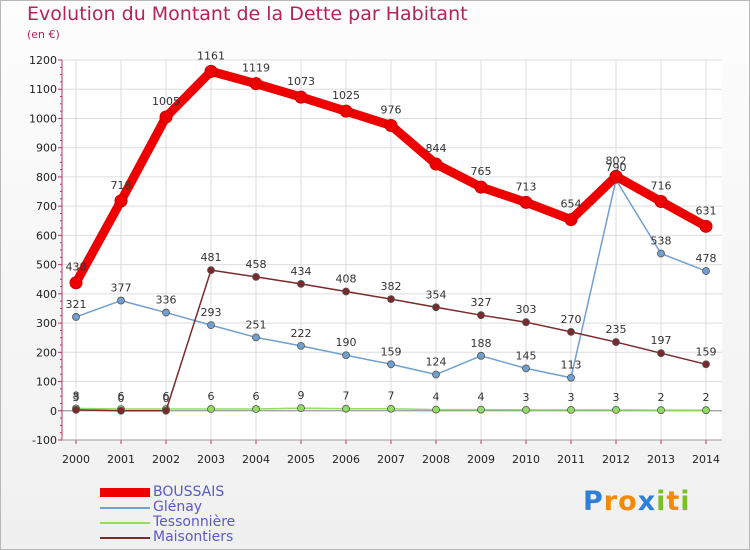  I want to click on y-tick-label: 900, so click(46, 148).